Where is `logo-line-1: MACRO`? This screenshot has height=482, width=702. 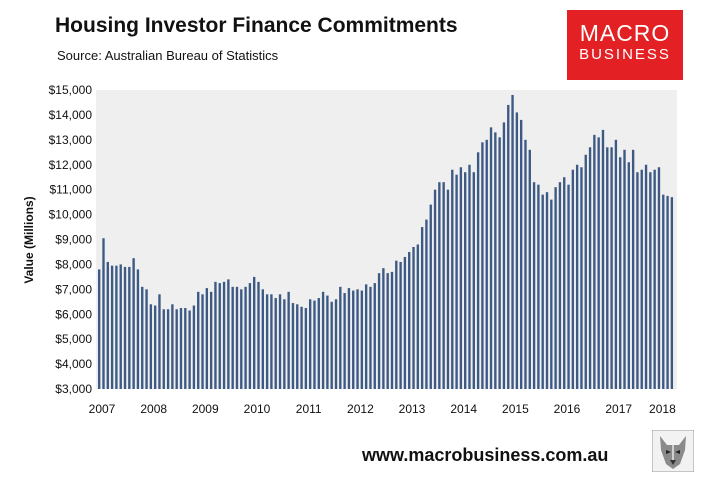
logo-line-1: MACRO is located at coordinates (625, 33).